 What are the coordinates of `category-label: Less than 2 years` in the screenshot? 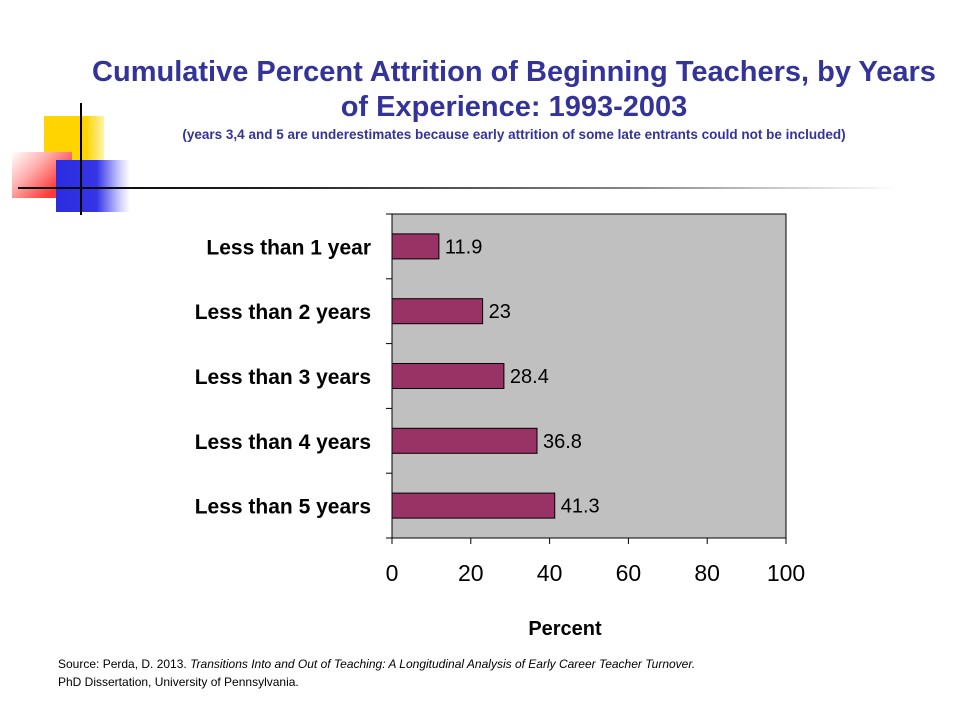 It's located at (283, 312).